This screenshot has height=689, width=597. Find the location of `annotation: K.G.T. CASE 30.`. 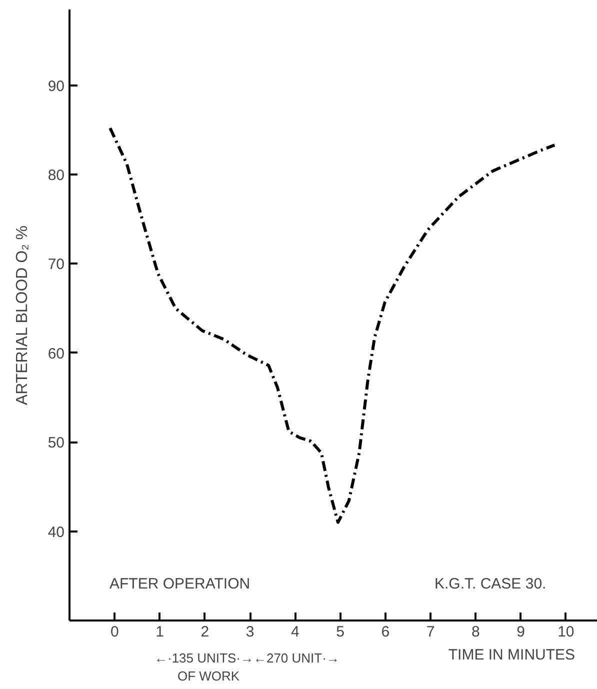

annotation: K.G.T. CASE 30. is located at coordinates (490, 584).